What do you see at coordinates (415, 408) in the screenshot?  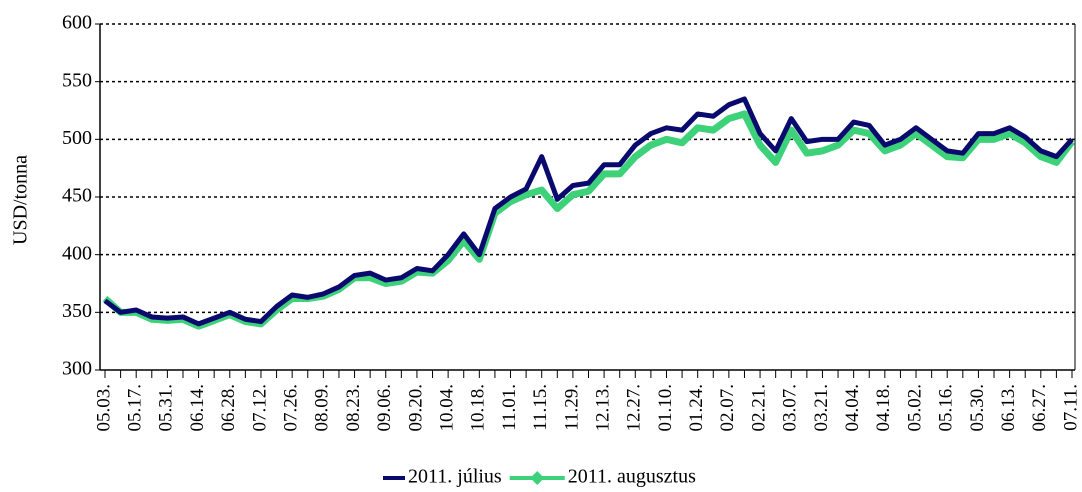 I see `x-tick-label: 09.20.` at bounding box center [415, 408].